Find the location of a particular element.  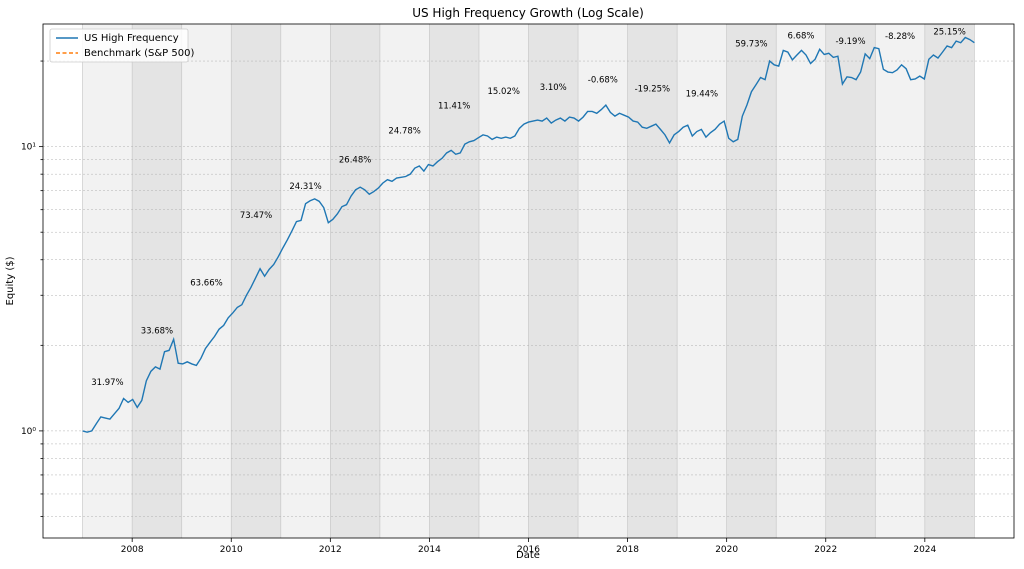

year-band-2012 is located at coordinates (355, 281).